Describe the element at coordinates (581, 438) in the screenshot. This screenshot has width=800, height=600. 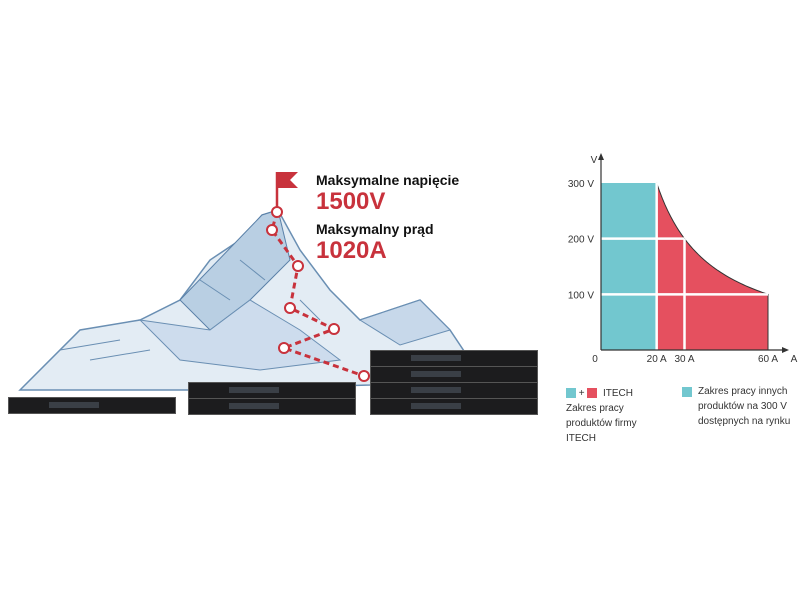
I see `itech-desc-line: ITECH` at that location.